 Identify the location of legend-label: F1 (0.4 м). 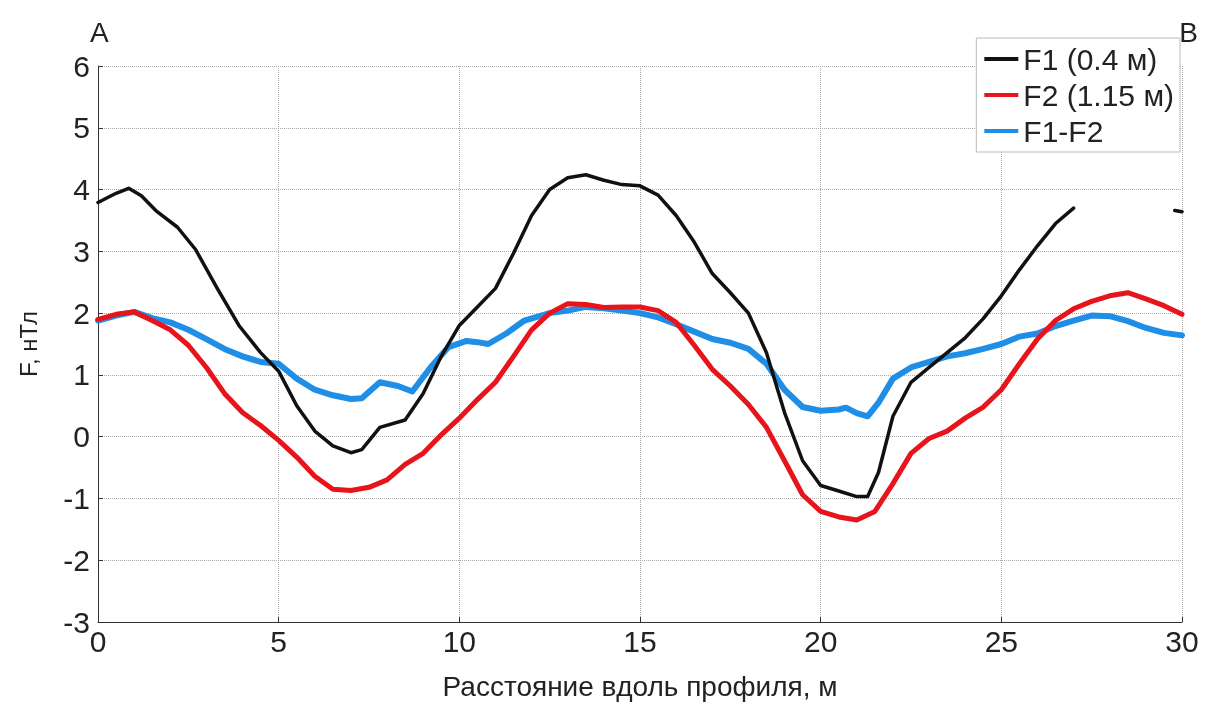
(1090, 59).